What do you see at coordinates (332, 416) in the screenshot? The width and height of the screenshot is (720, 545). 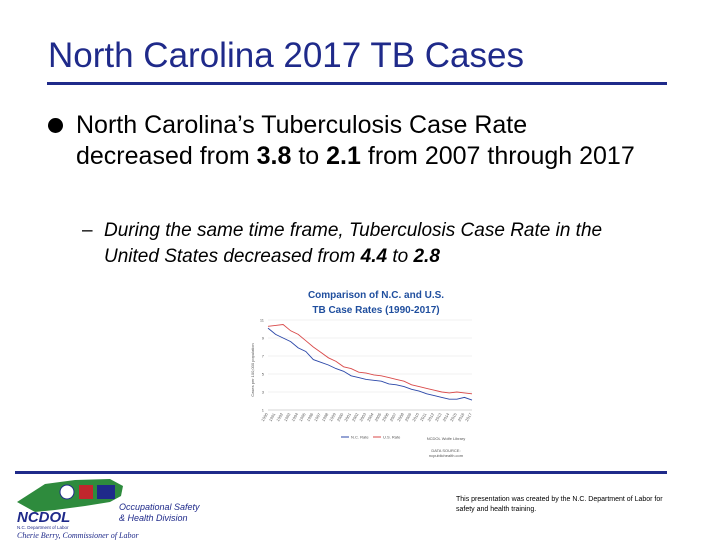 I see `x-tick-label: 1999` at bounding box center [332, 416].